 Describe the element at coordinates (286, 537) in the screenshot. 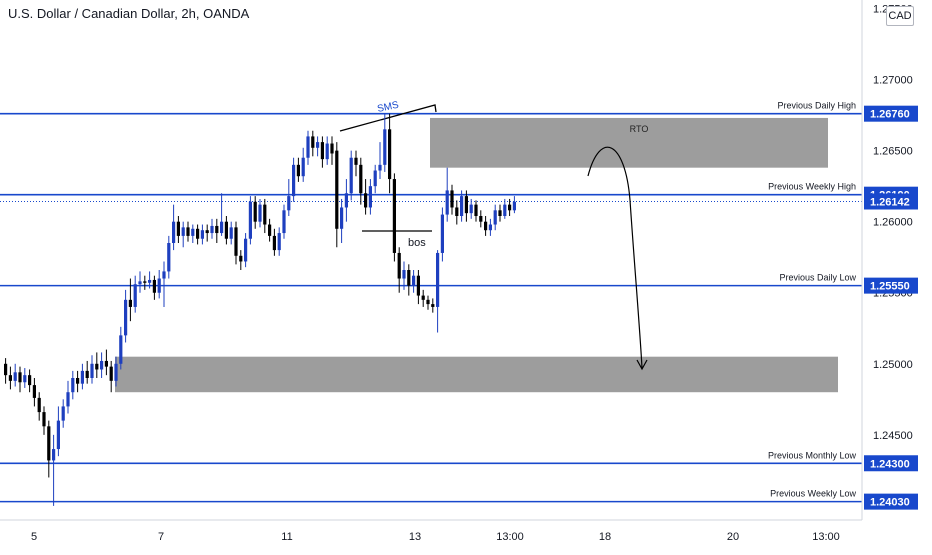

I see `time-tick-2: 11` at that location.